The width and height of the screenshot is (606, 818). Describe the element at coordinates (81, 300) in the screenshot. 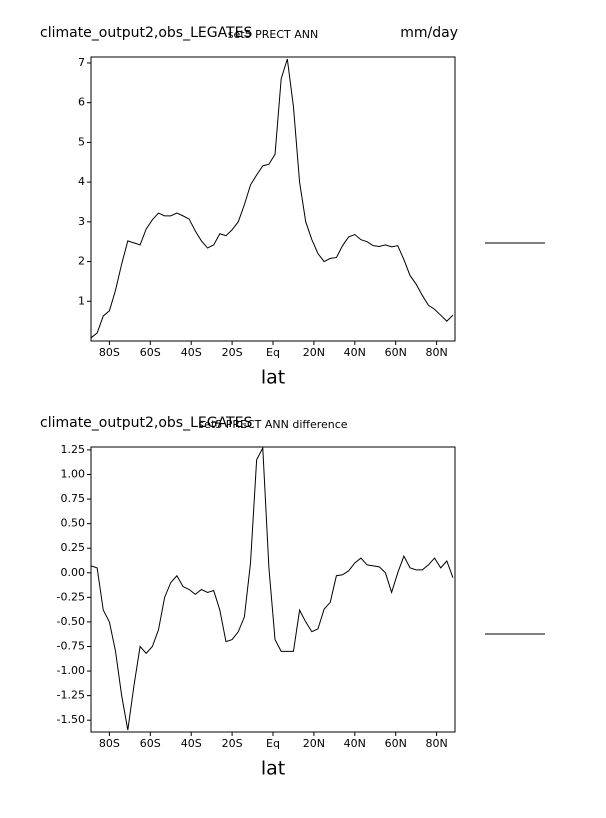

I see `y-tick-label: 1` at that location.